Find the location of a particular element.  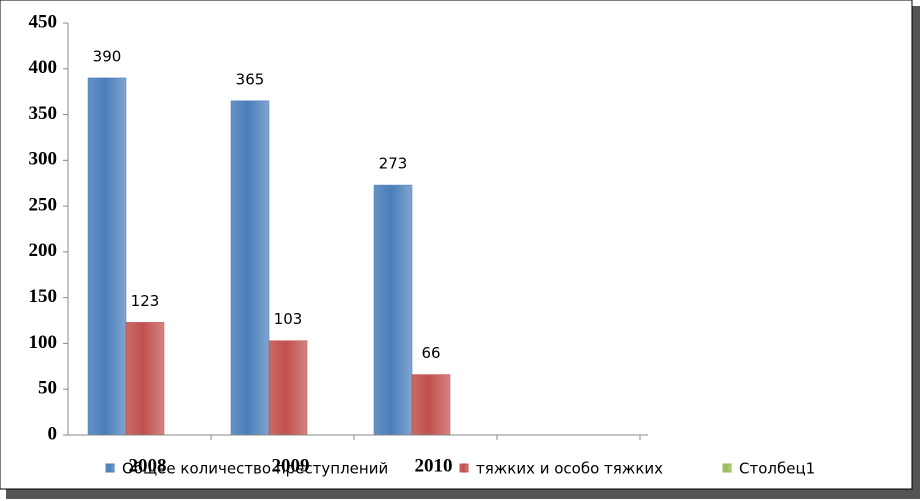

y-tick-label: 50 is located at coordinates (47, 388).